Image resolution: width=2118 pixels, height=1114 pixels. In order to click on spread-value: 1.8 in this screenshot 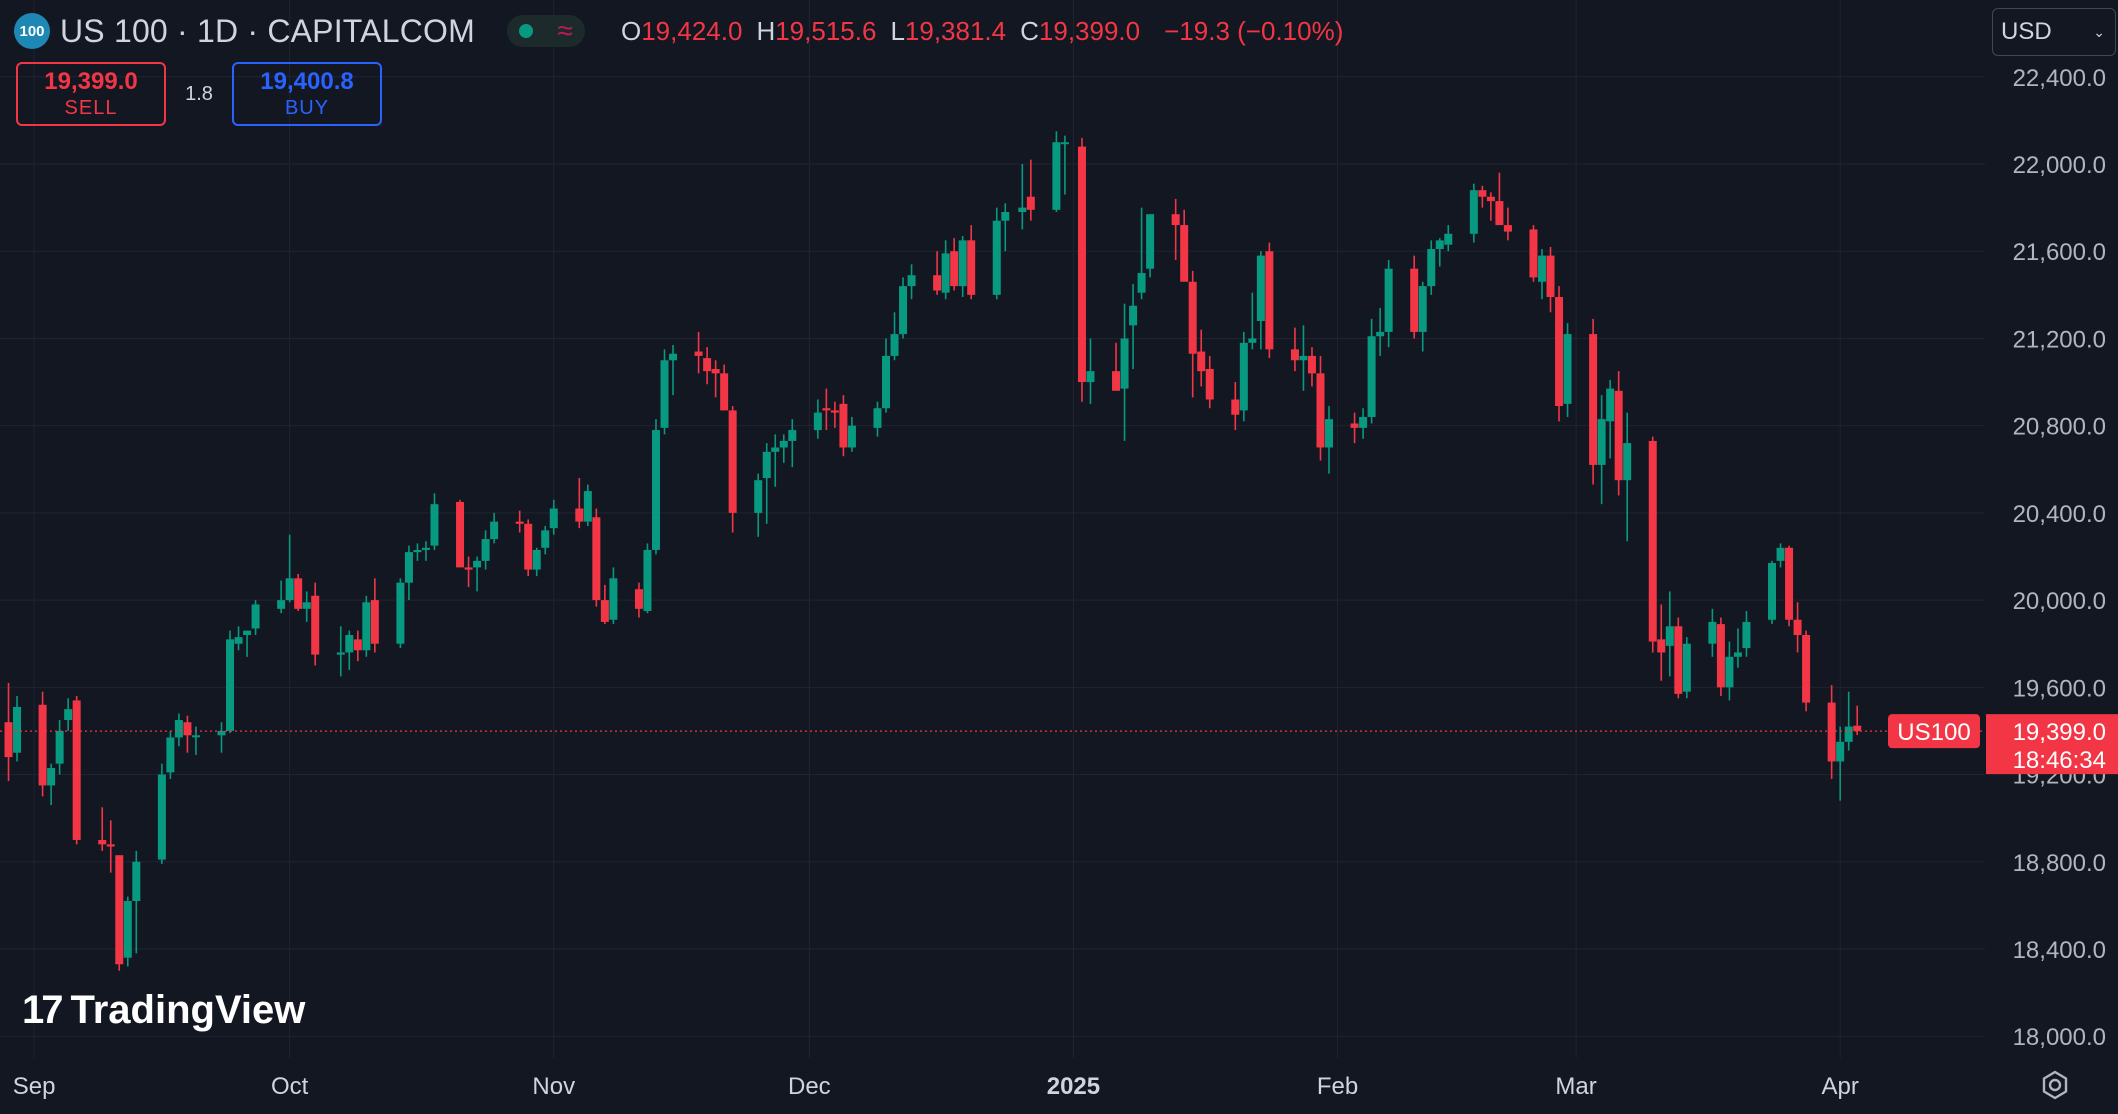, I will do `click(199, 93)`.